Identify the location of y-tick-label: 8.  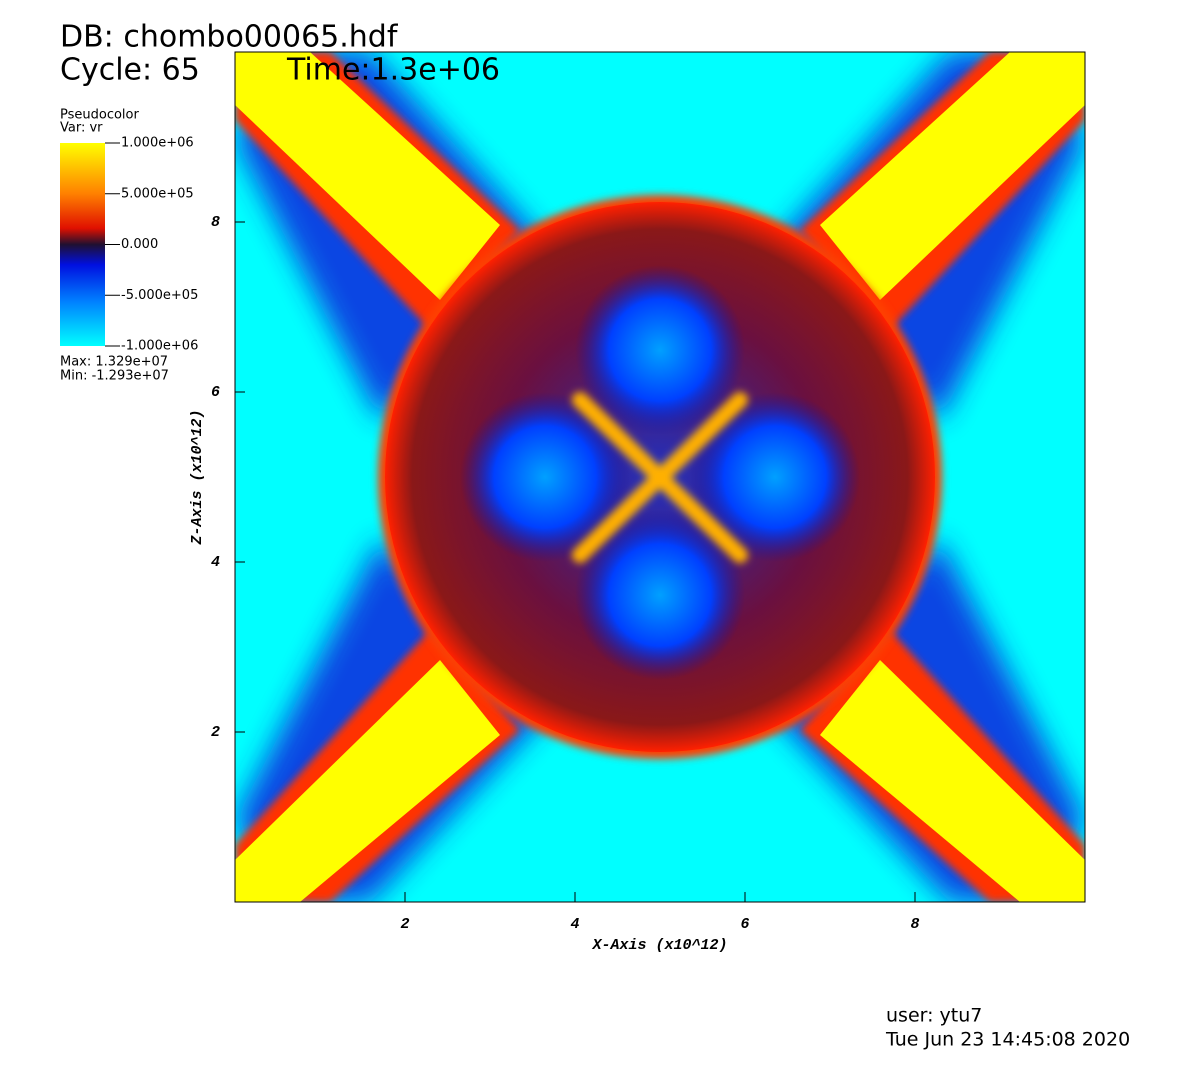
(215, 222).